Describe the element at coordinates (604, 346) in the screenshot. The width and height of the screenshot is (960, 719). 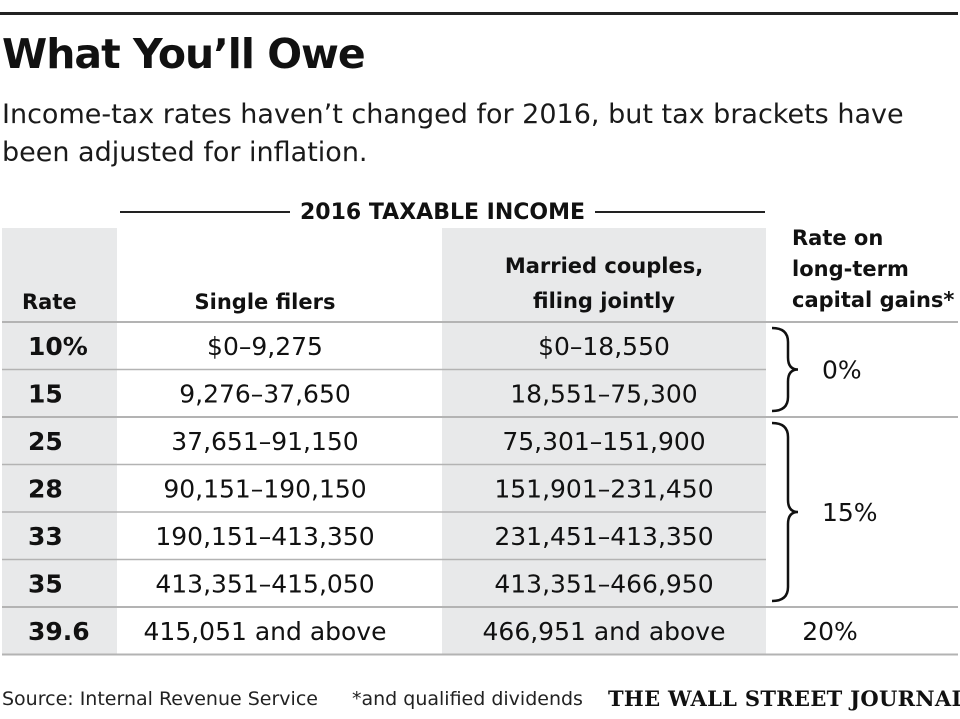
I see `cell-married: $0–18,550` at that location.